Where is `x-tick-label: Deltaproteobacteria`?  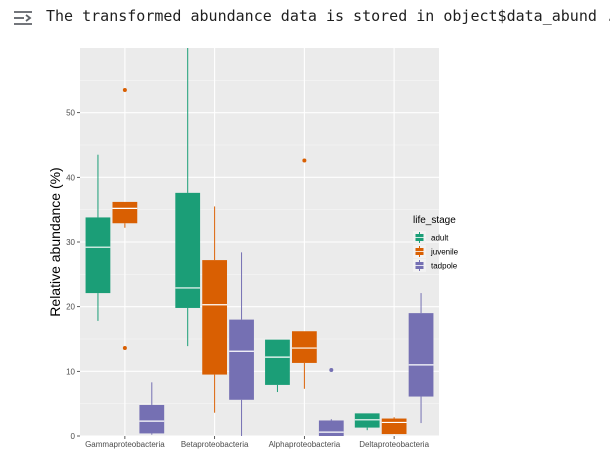
x-tick-label: Deltaproteobacteria is located at coordinates (394, 444).